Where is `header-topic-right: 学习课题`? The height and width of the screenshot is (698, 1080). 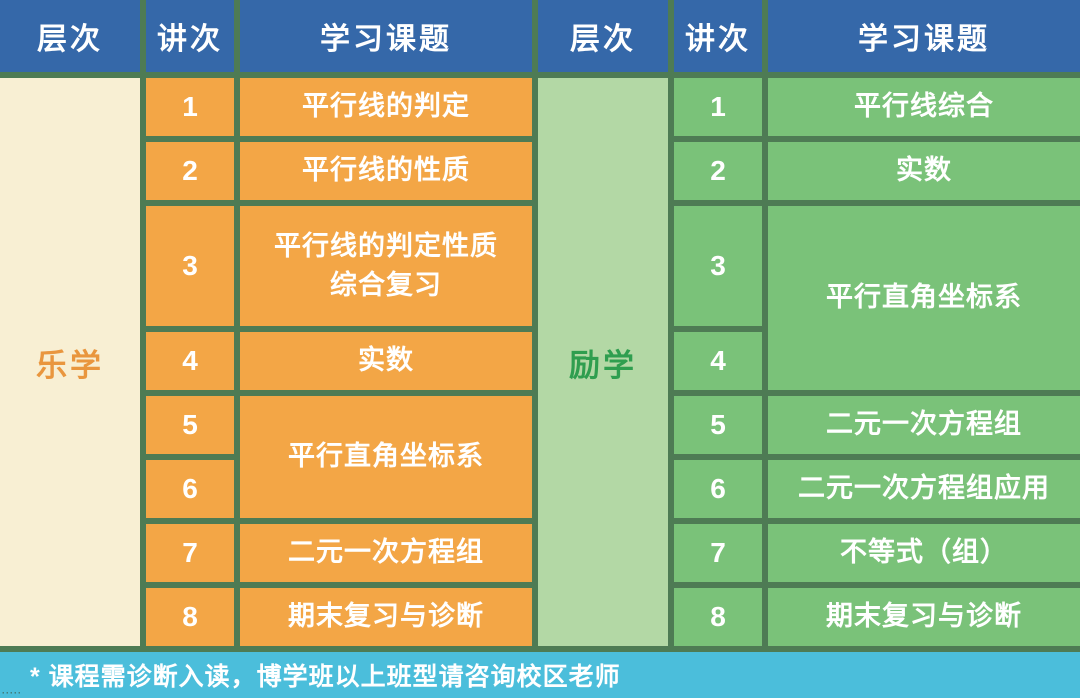
header-topic-right: 学习课题 is located at coordinates (924, 36).